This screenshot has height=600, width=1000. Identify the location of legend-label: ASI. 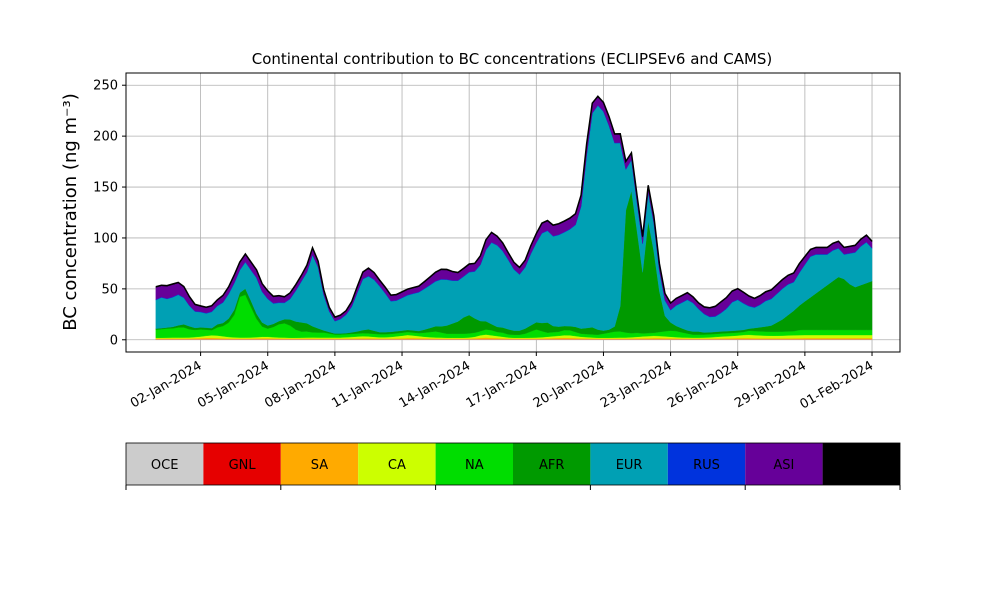
(783, 465).